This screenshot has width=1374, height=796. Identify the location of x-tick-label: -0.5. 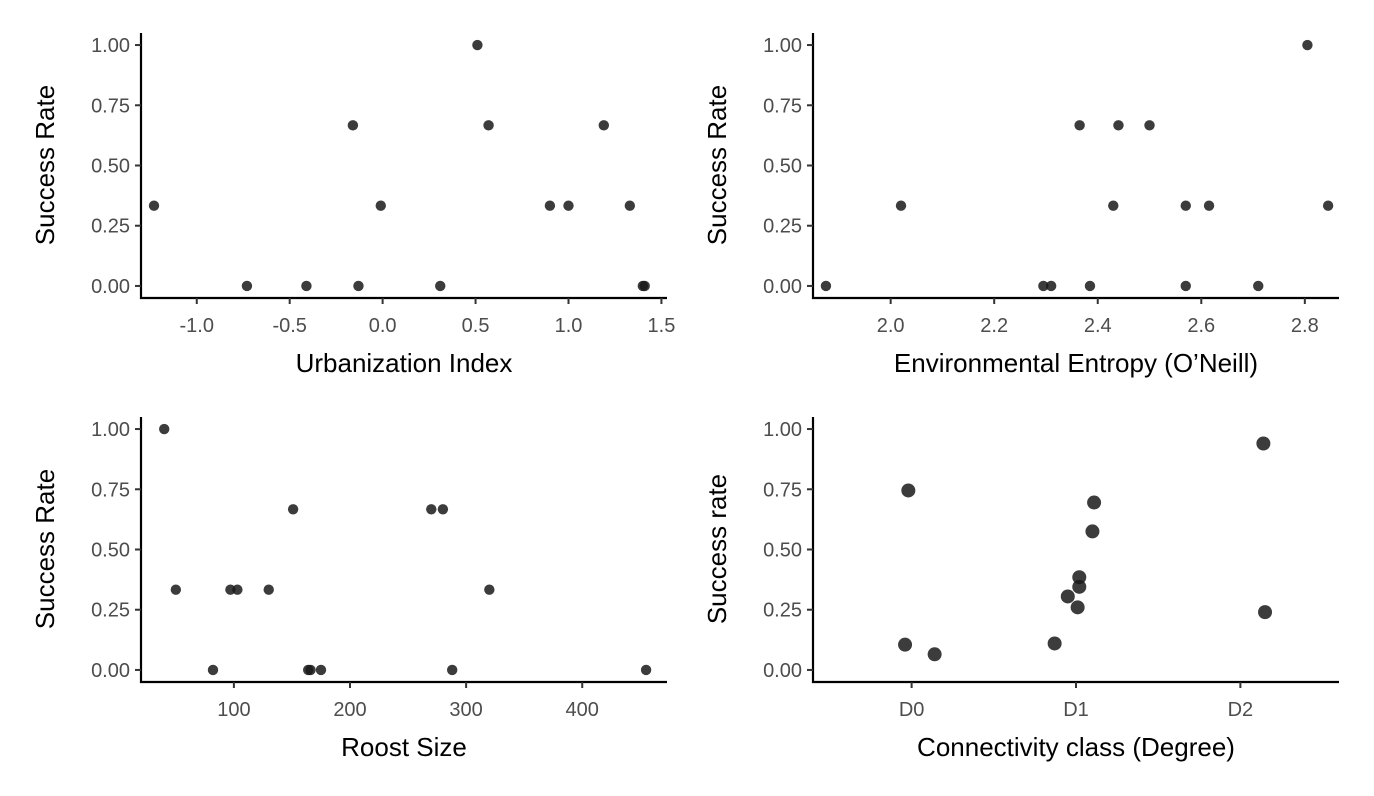
(289, 326).